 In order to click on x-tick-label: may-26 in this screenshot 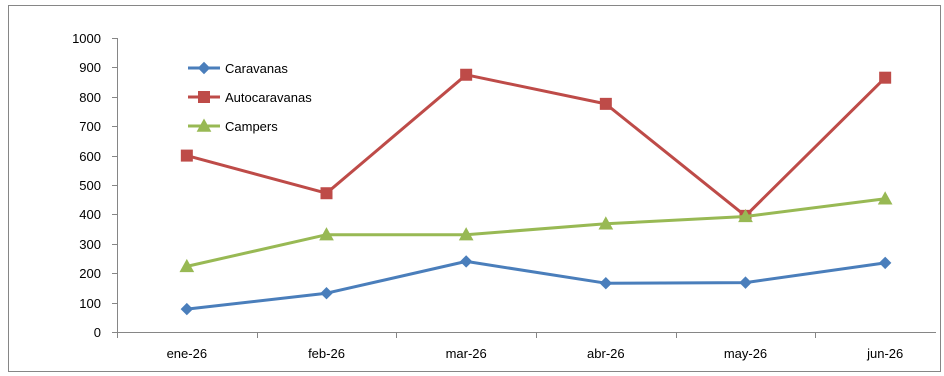, I will do `click(745, 353)`.